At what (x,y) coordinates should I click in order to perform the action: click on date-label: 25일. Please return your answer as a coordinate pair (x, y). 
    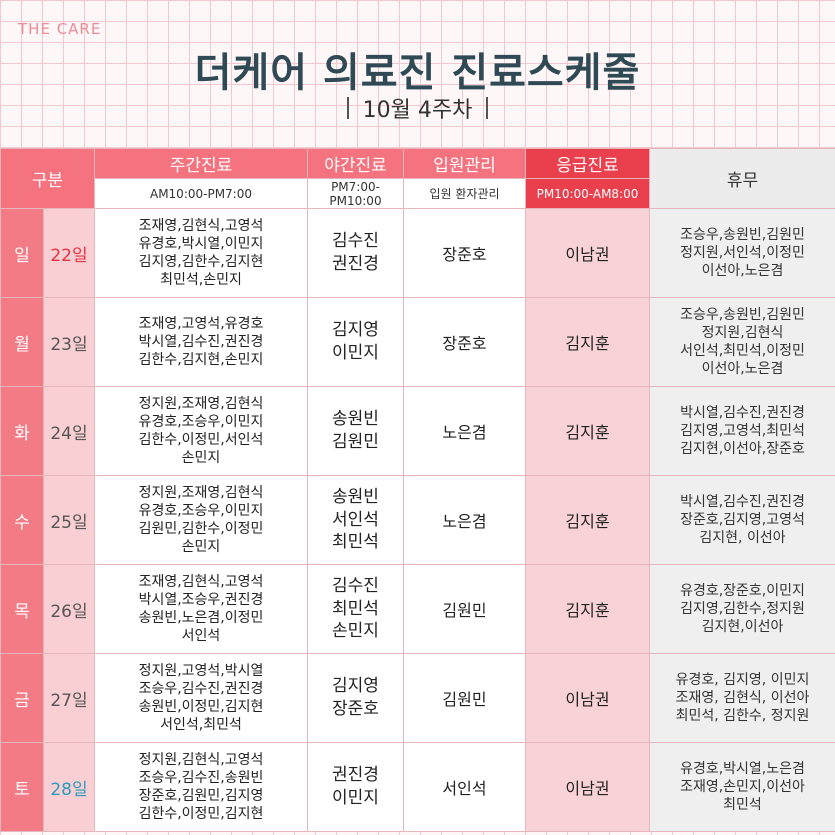
    Looking at the image, I should click on (69, 520).